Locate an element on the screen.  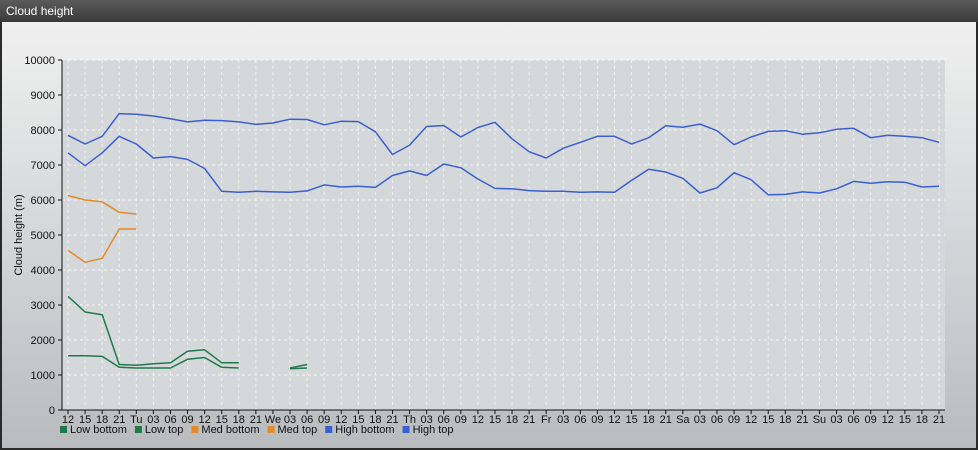
series-line-med-top is located at coordinates (102, 204).